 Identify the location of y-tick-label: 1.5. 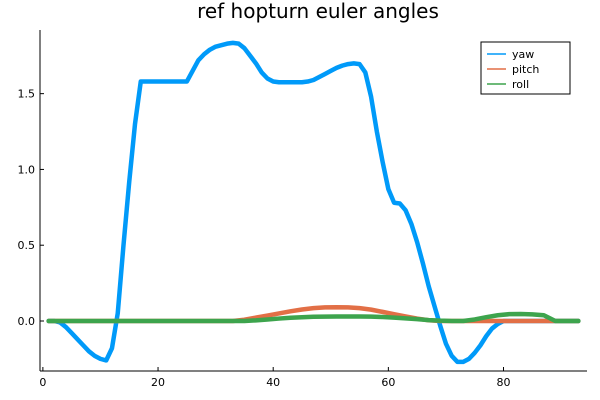
(27, 94).